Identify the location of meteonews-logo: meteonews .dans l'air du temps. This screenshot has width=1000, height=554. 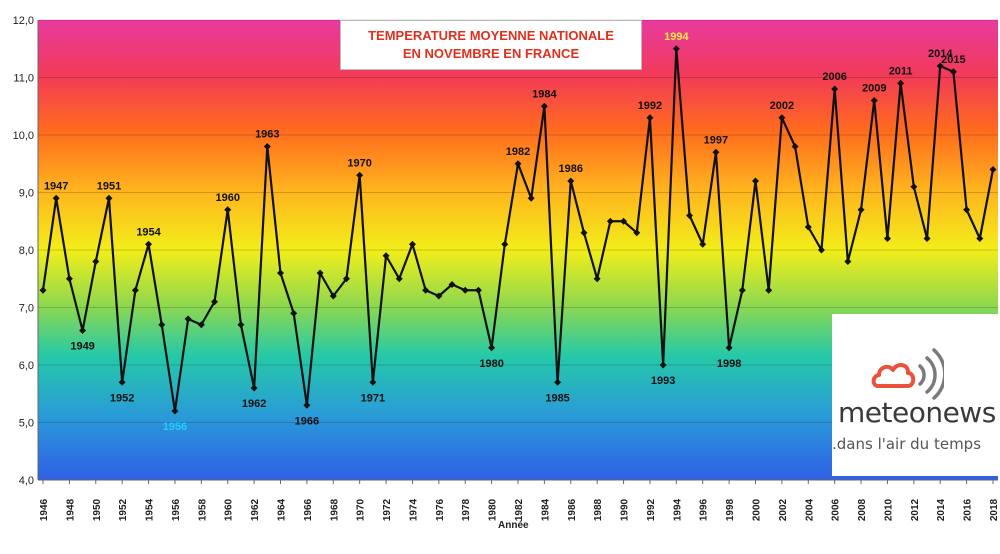
(915, 395).